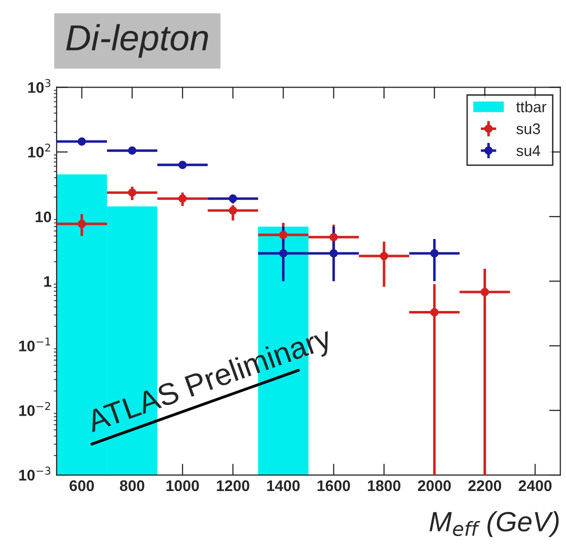  What do you see at coordinates (334, 486) in the screenshot?
I see `x-tick-label: 1600` at bounding box center [334, 486].